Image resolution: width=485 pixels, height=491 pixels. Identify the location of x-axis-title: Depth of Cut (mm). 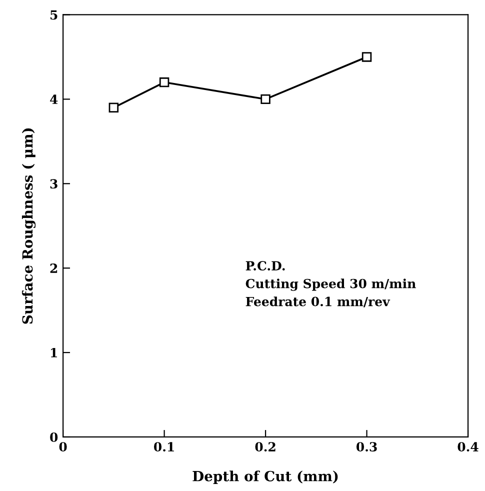
(265, 477).